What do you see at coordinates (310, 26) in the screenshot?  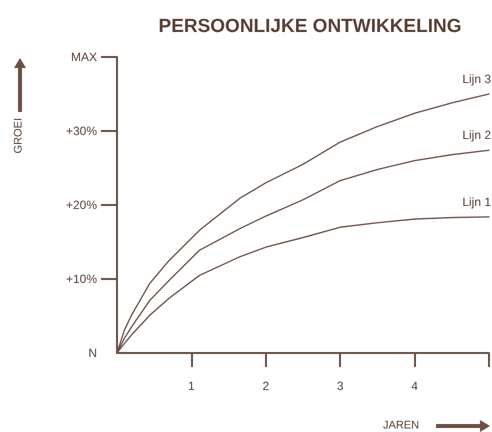 I see `chart-title: PERSOONLIJKE ONTWIKKELING` at bounding box center [310, 26].